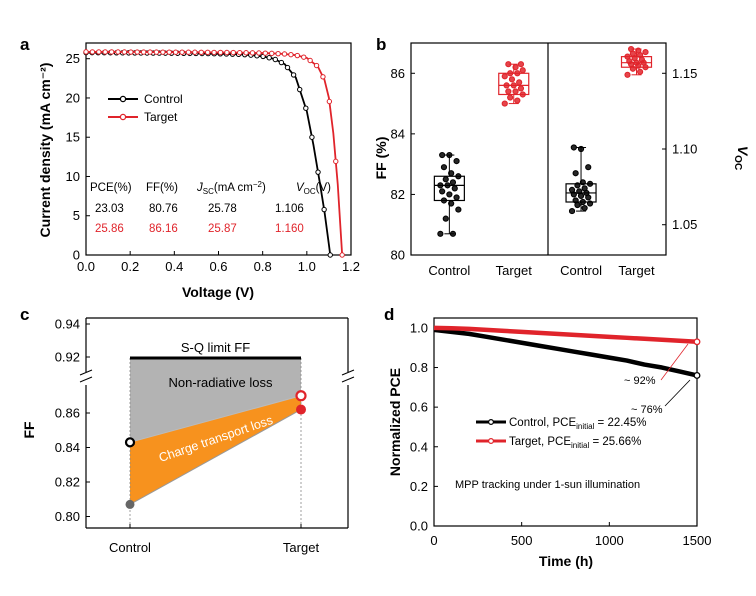  I want to click on y-tick-label: 5, so click(76, 215).